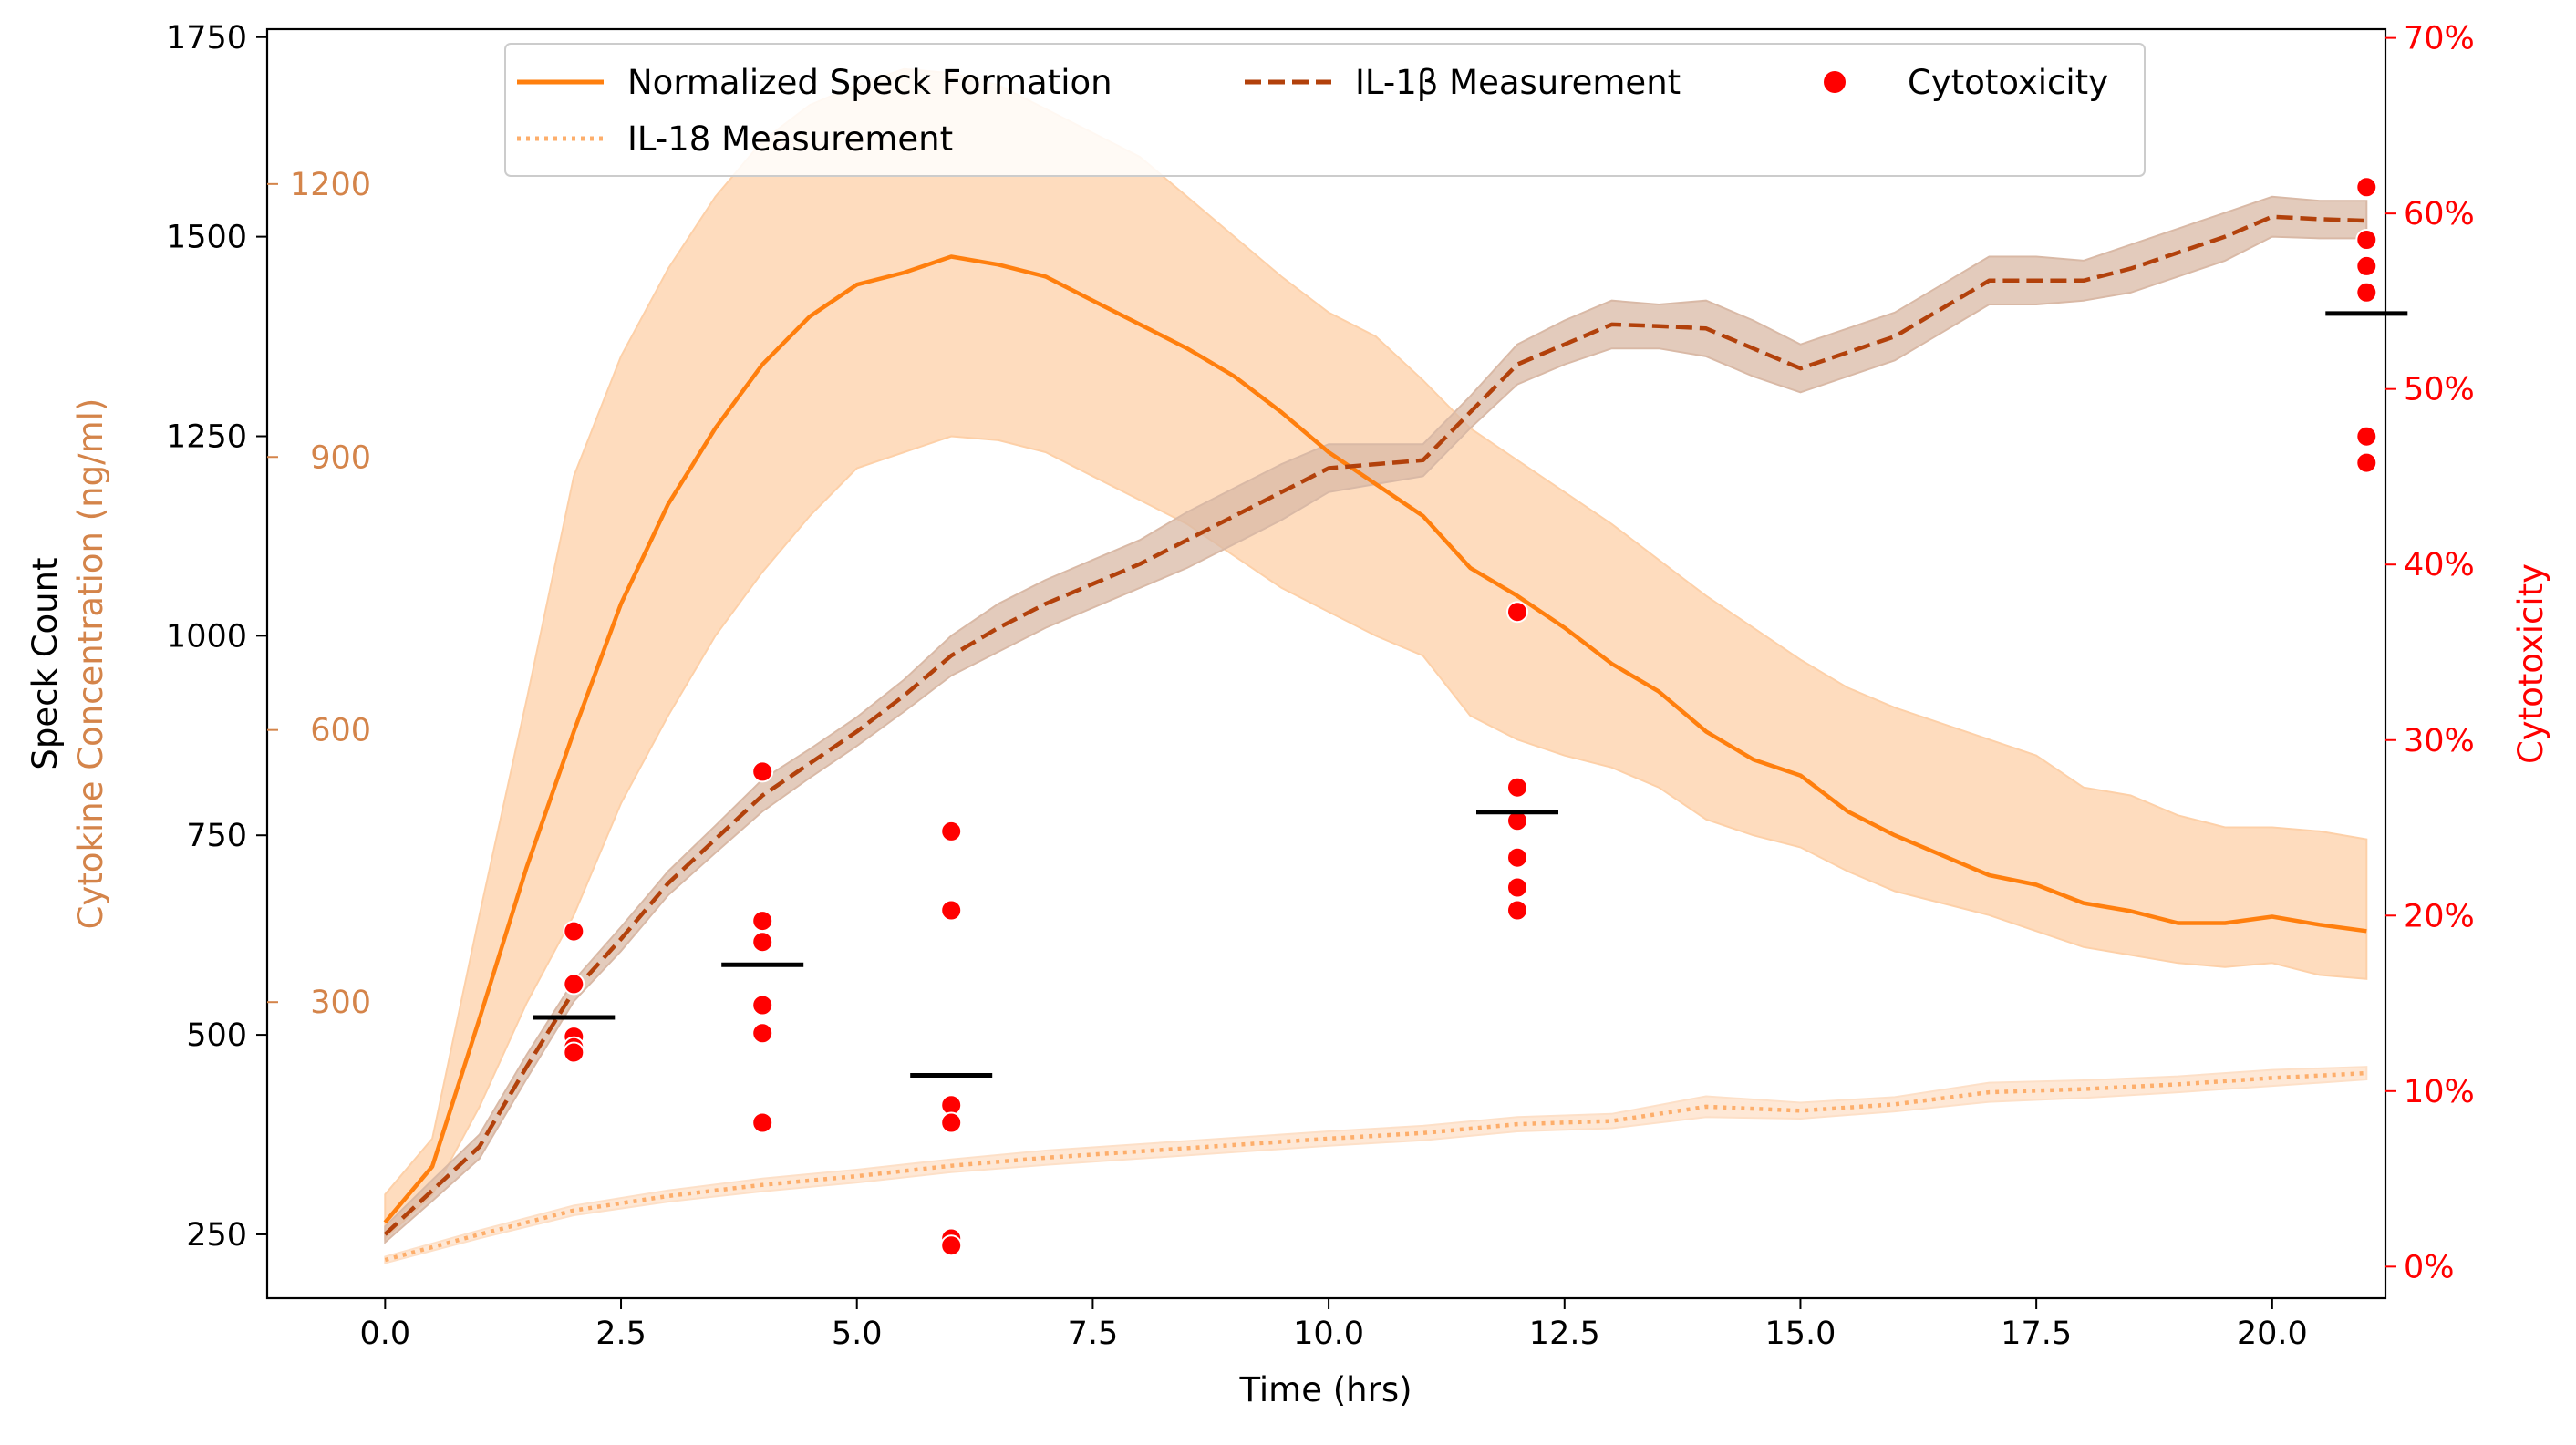  Describe the element at coordinates (869, 82) in the screenshot. I see `legend-label-speck: Normalized Speck Formation` at that location.